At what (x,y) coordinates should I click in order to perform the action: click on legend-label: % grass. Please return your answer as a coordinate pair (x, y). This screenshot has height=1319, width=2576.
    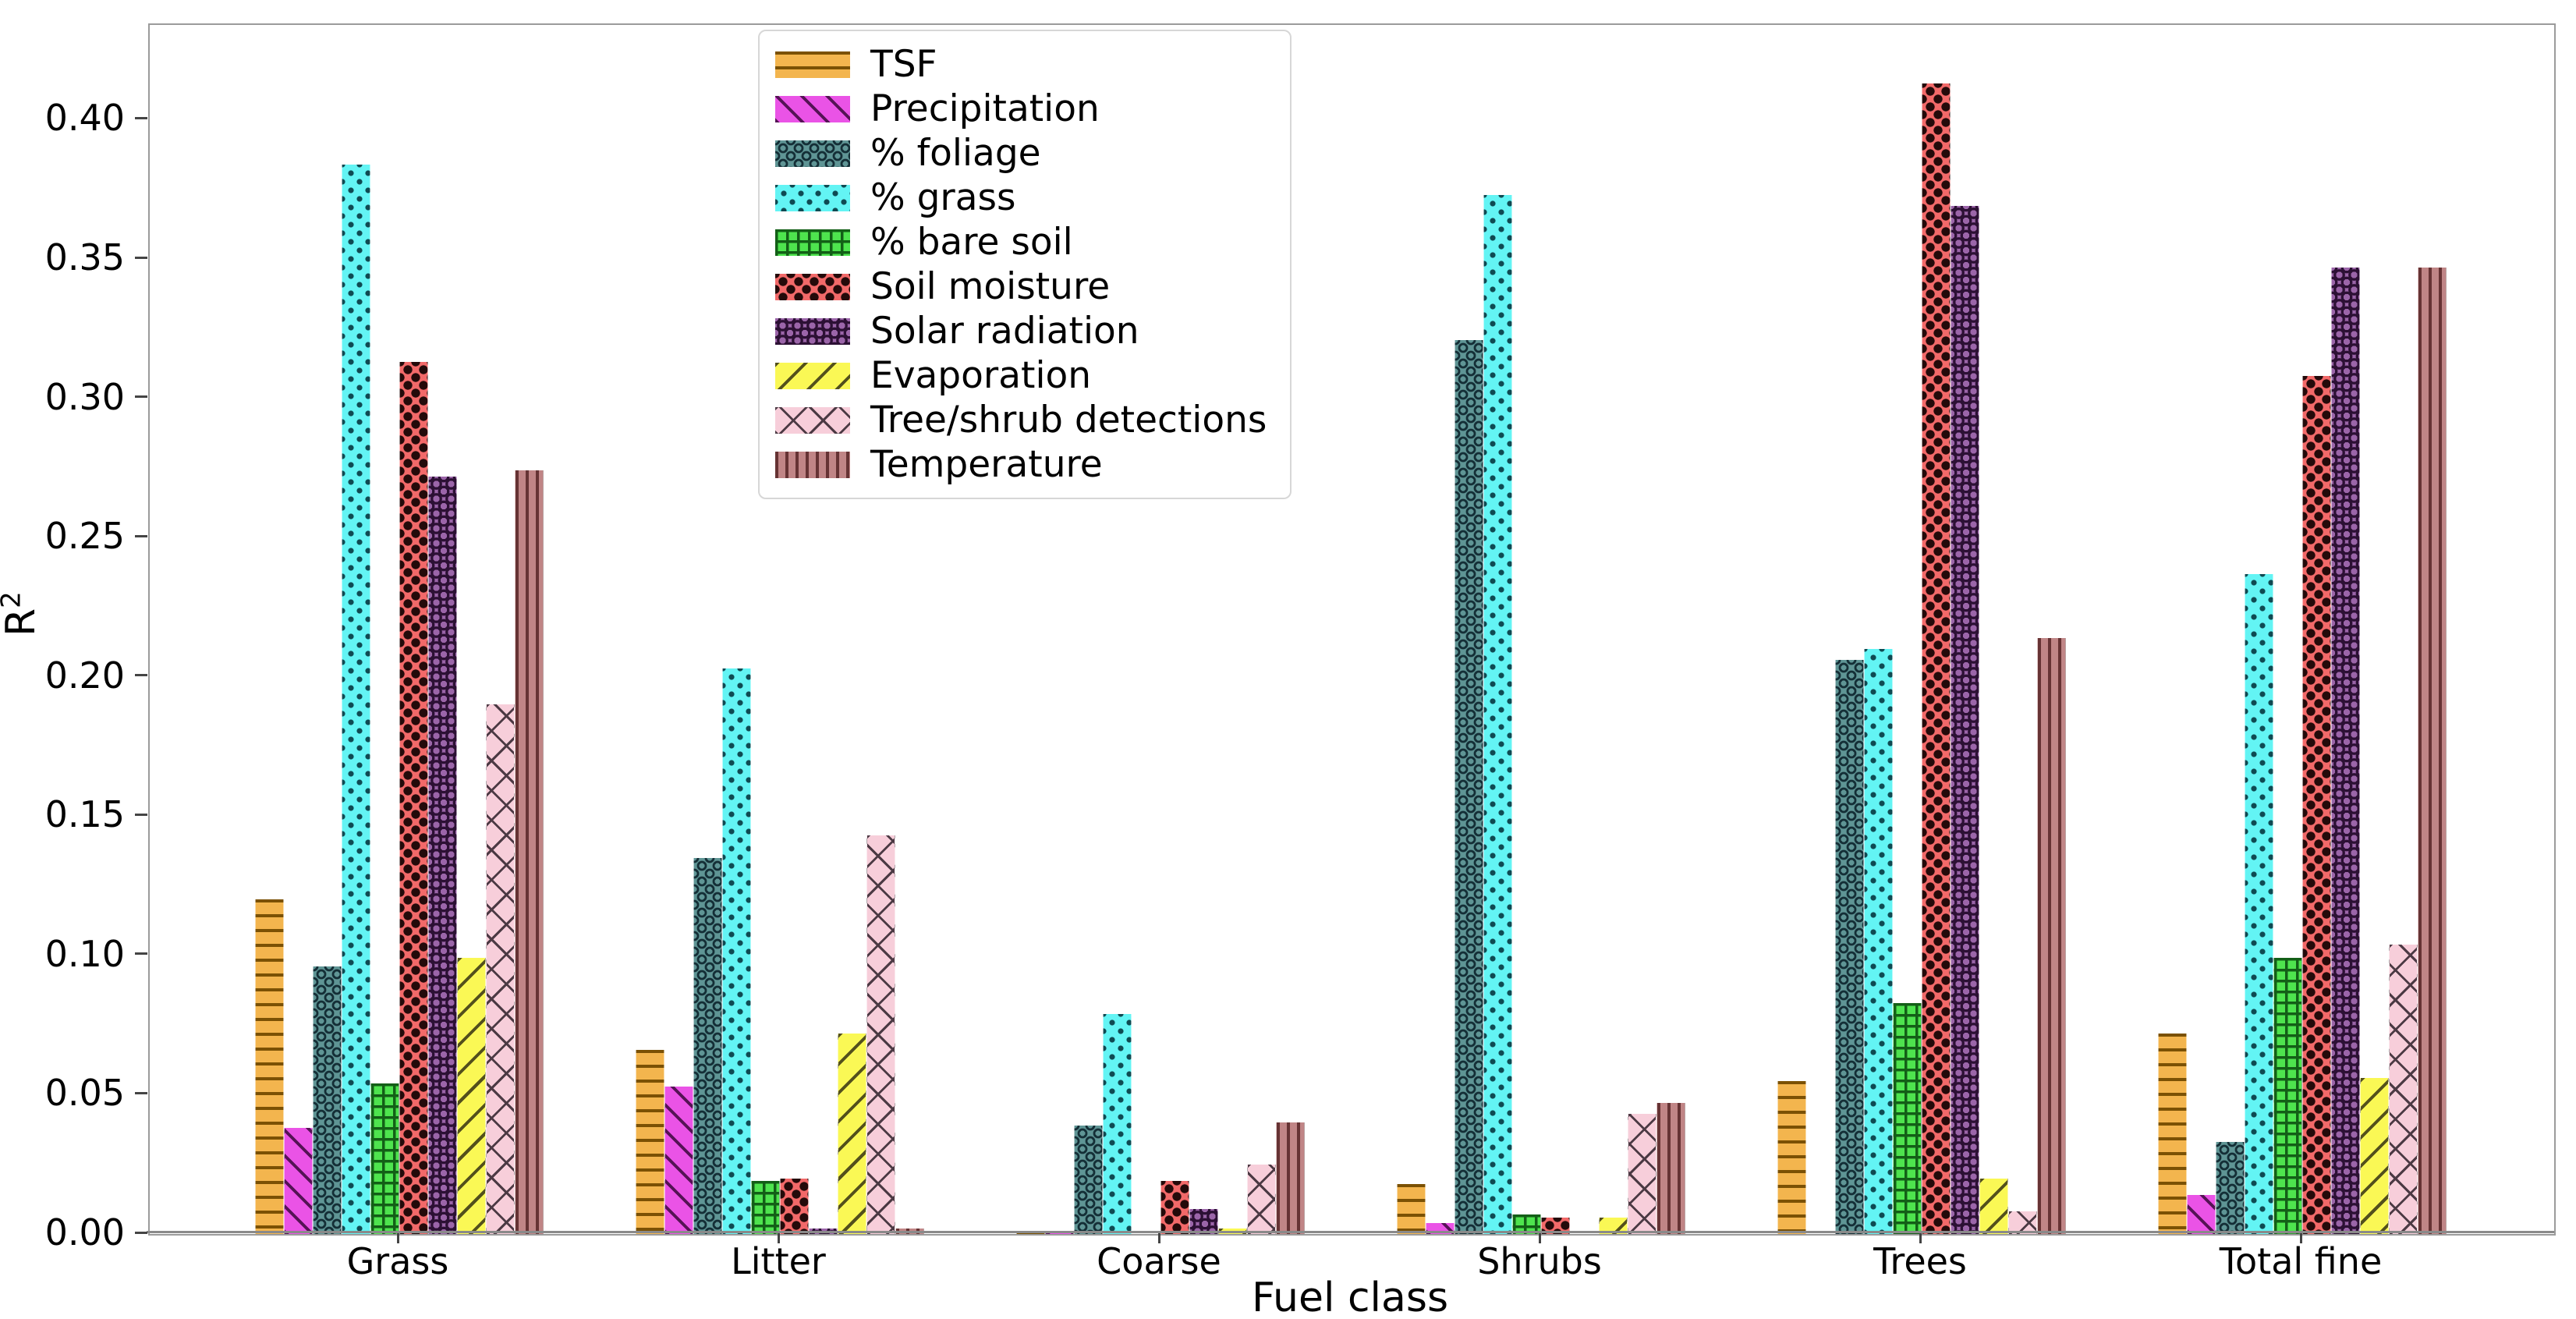
    Looking at the image, I should click on (943, 197).